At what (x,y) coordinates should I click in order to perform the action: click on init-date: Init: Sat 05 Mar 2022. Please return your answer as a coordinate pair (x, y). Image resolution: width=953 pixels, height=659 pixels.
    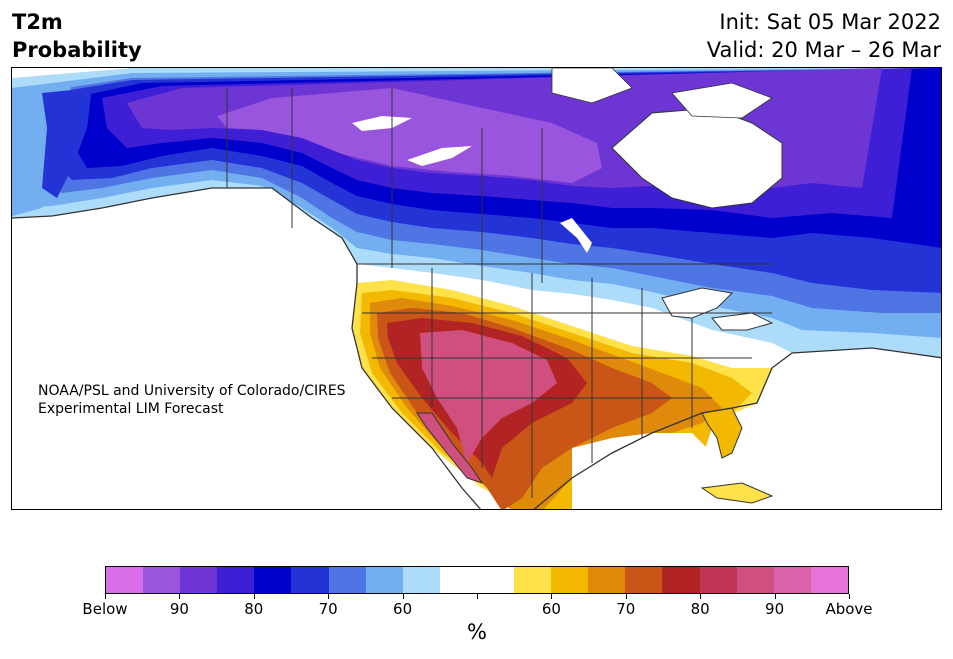
    Looking at the image, I should click on (830, 22).